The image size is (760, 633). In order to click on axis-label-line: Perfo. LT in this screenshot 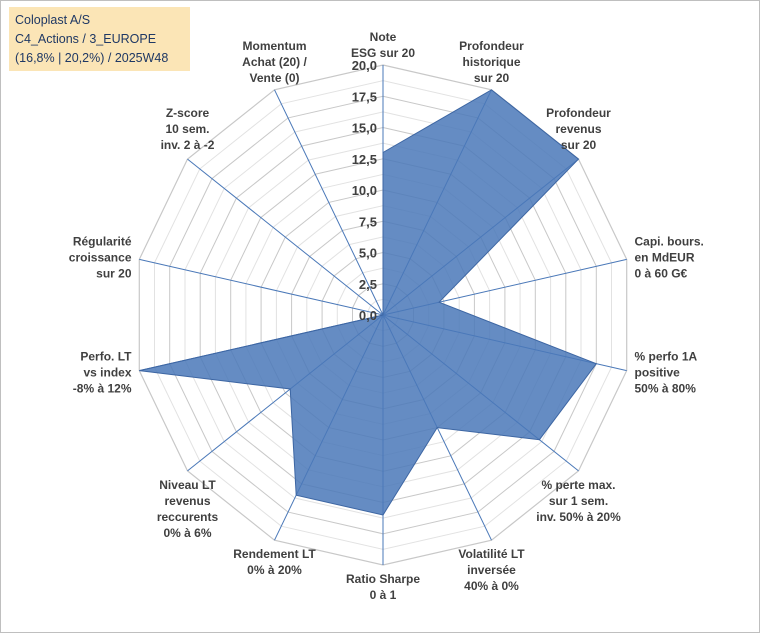, I will do `click(106, 356)`.